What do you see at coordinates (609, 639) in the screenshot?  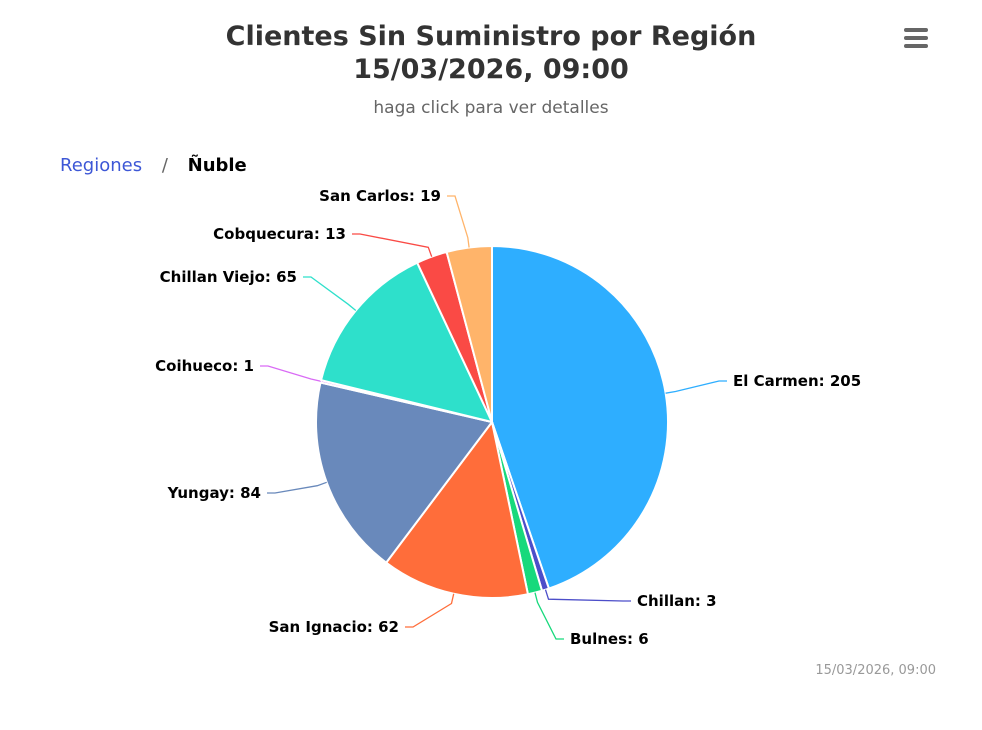 I see `data-label: Bulnes: 6` at bounding box center [609, 639].